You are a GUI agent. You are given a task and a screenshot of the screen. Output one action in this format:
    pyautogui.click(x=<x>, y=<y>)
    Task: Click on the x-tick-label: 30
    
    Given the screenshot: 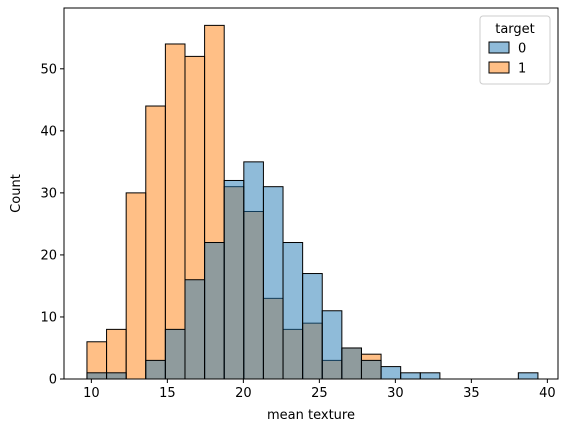 What is the action you would take?
    pyautogui.click(x=395, y=393)
    